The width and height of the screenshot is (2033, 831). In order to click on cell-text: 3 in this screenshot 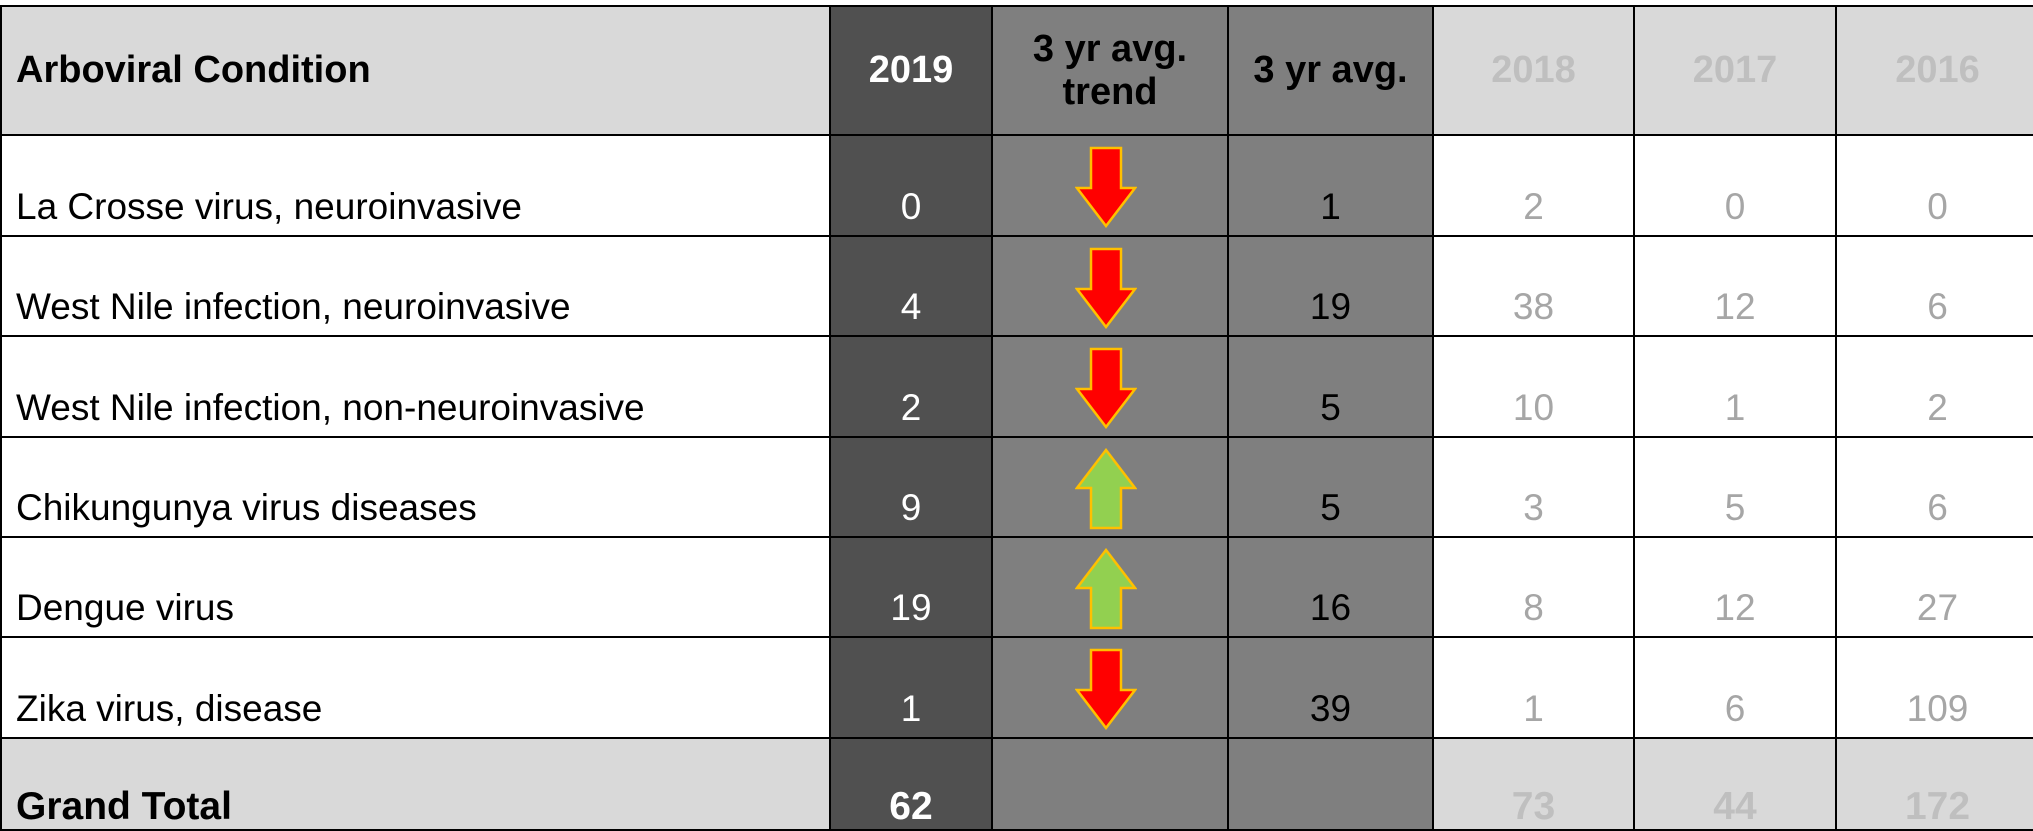, I will do `click(1533, 507)`.